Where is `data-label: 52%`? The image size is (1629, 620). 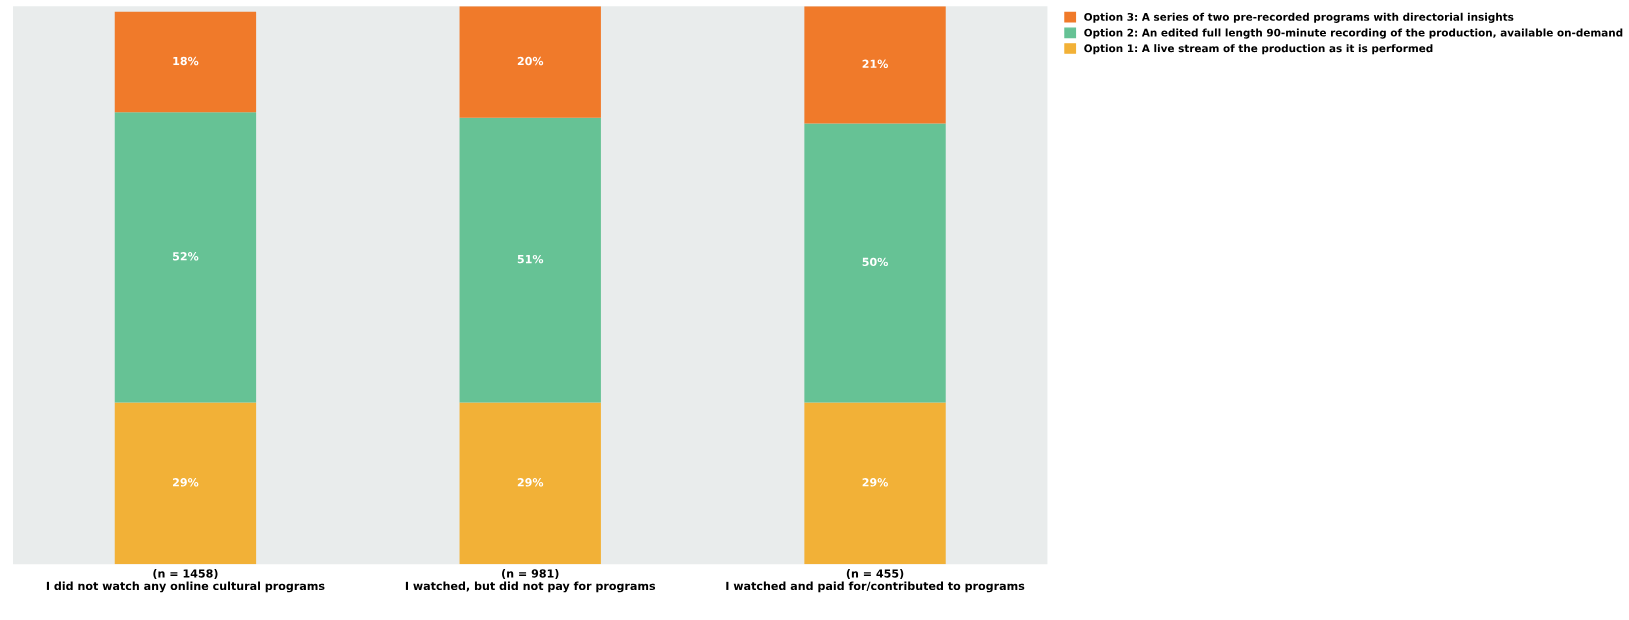
data-label: 52% is located at coordinates (185, 256).